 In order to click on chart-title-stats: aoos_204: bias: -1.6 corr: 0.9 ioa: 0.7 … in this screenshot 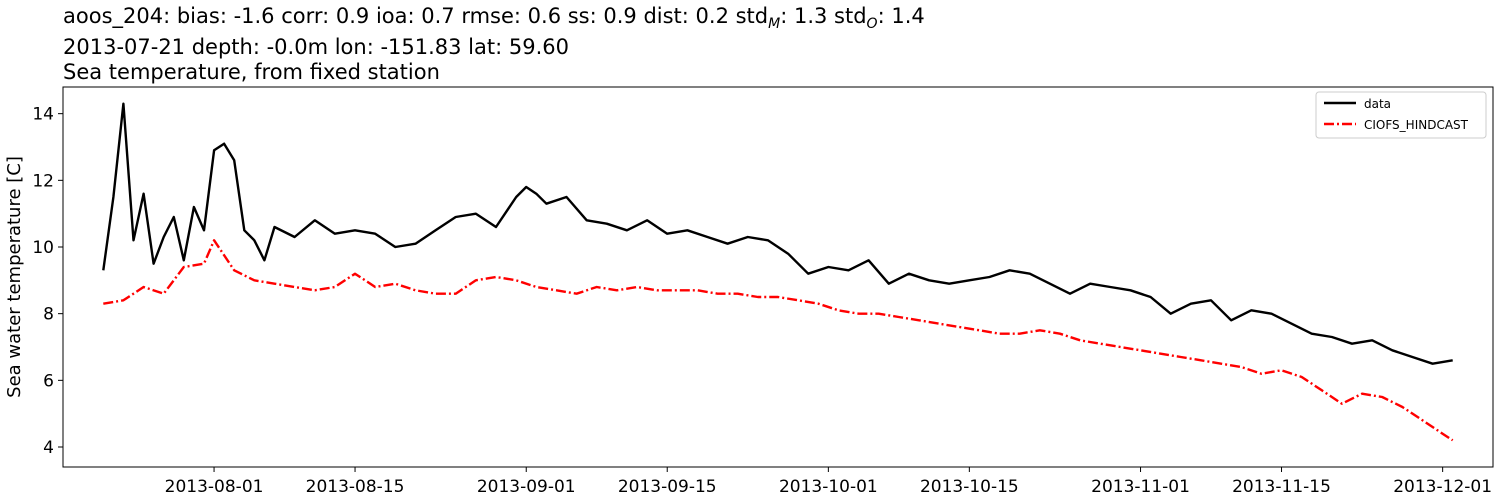, I will do `click(494, 18)`.